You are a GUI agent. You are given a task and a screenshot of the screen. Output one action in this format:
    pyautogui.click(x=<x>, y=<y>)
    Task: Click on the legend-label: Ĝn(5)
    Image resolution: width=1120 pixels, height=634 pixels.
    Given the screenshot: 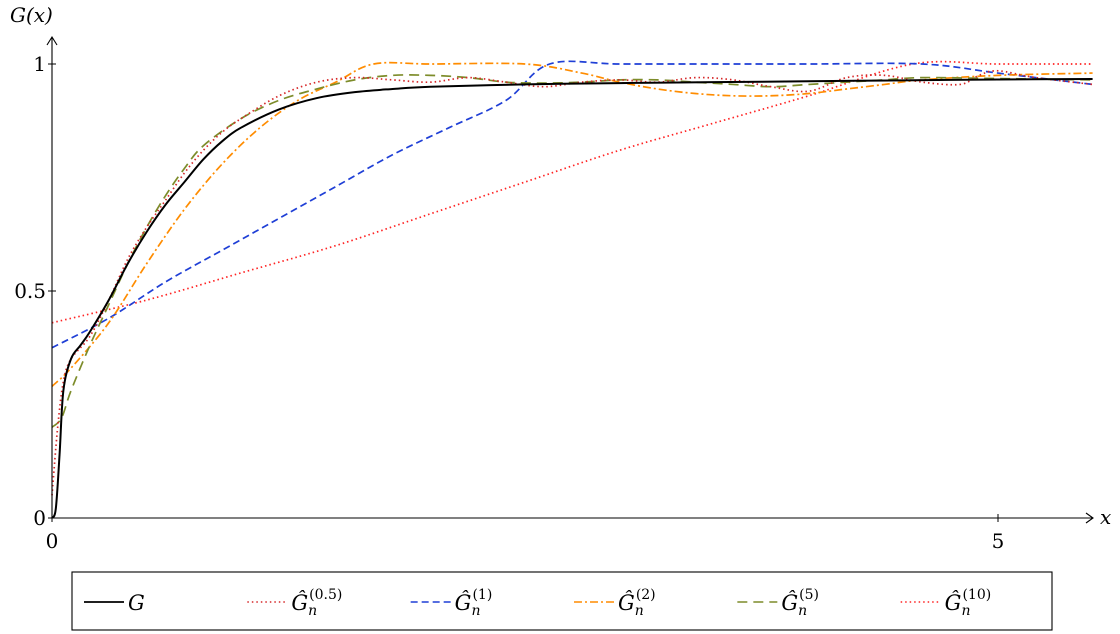 What is the action you would take?
    pyautogui.click(x=800, y=603)
    